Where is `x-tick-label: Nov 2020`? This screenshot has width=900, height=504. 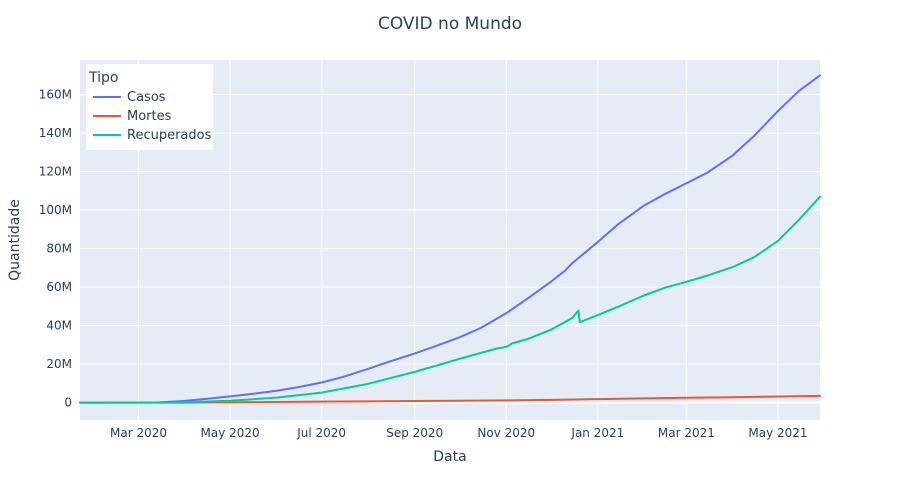
x-tick-label: Nov 2020 is located at coordinates (506, 433).